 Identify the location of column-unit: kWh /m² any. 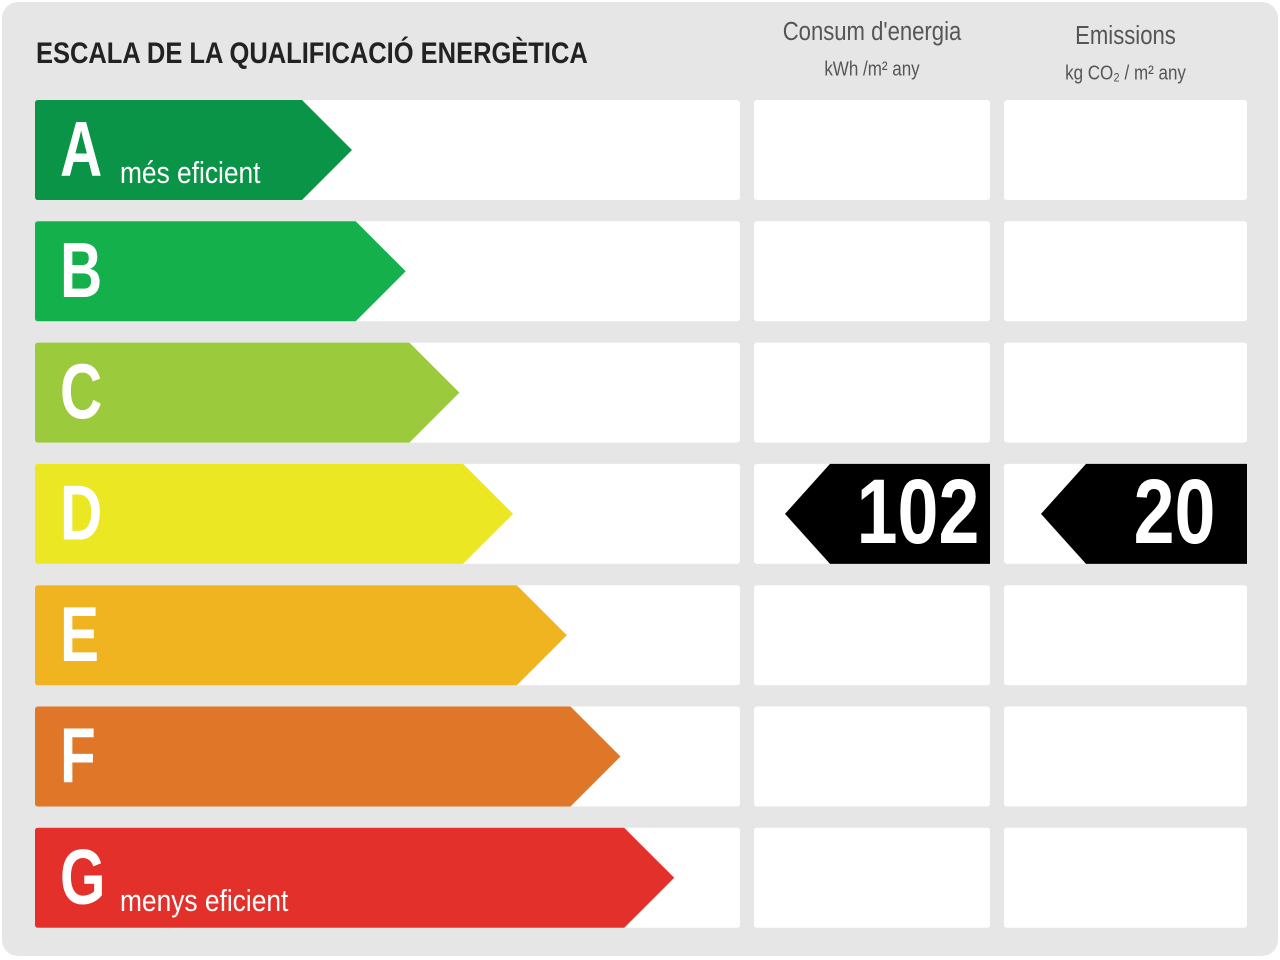
(872, 68).